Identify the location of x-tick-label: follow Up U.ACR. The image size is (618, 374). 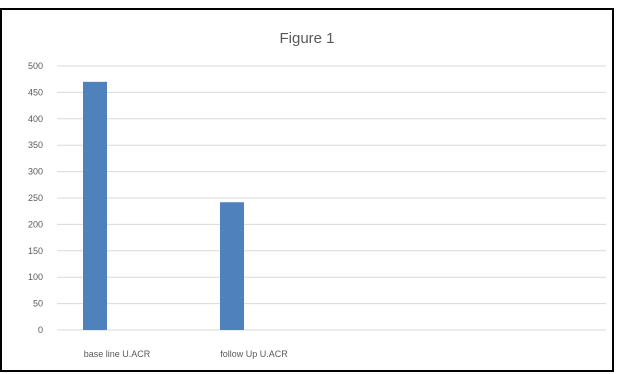
(254, 354).